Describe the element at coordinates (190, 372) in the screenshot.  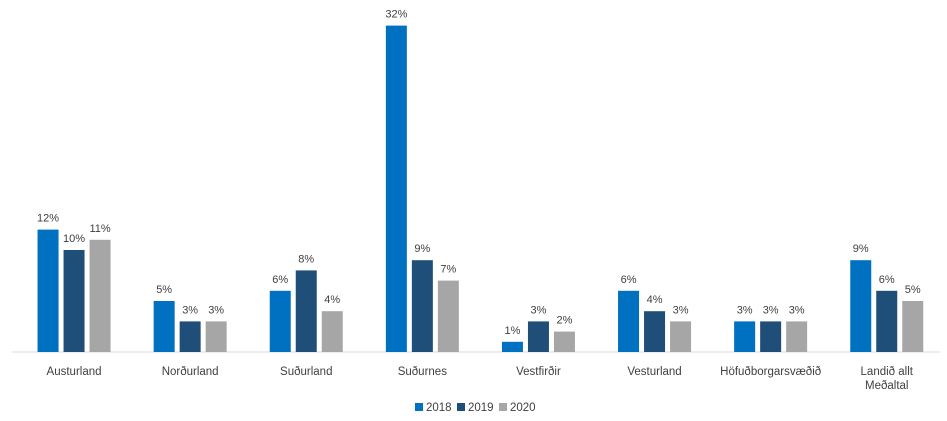
I see `category-label-1: Norðurland` at that location.